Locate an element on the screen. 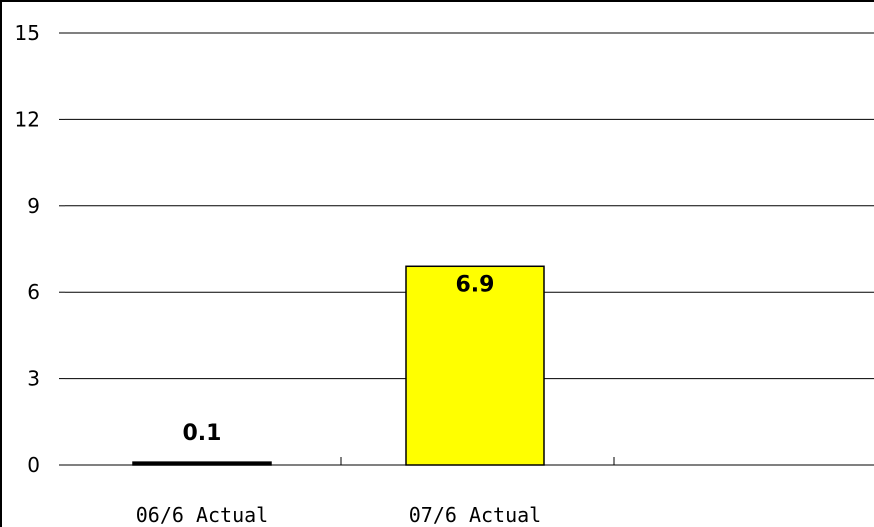 This screenshot has height=527, width=874. x-category-label: 06/6 Actual is located at coordinates (202, 515).